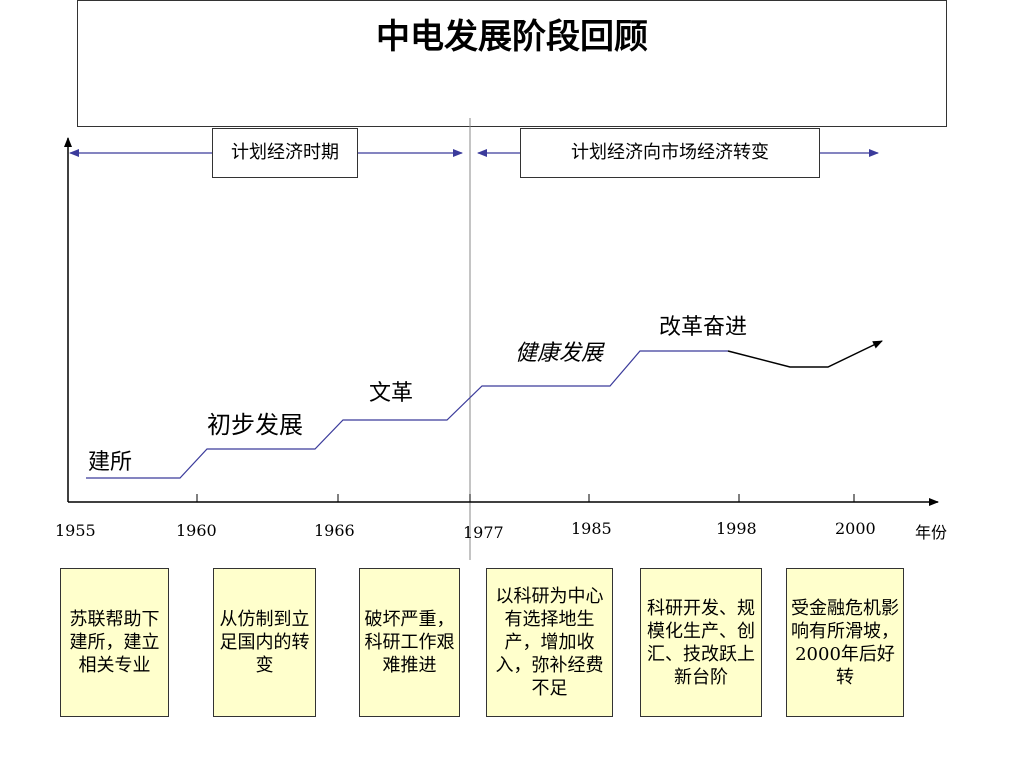  Describe the element at coordinates (591, 528) in the screenshot. I see `year-1985: 1985` at that location.